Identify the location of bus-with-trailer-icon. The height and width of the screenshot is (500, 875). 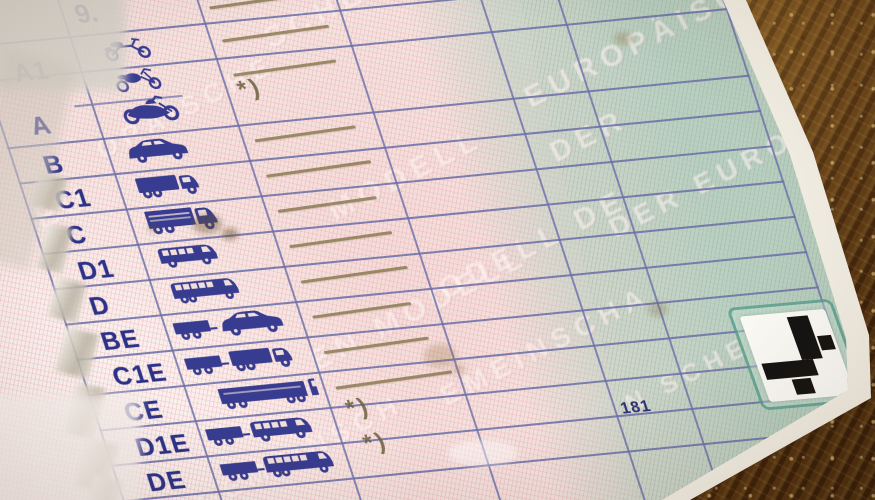
(277, 466).